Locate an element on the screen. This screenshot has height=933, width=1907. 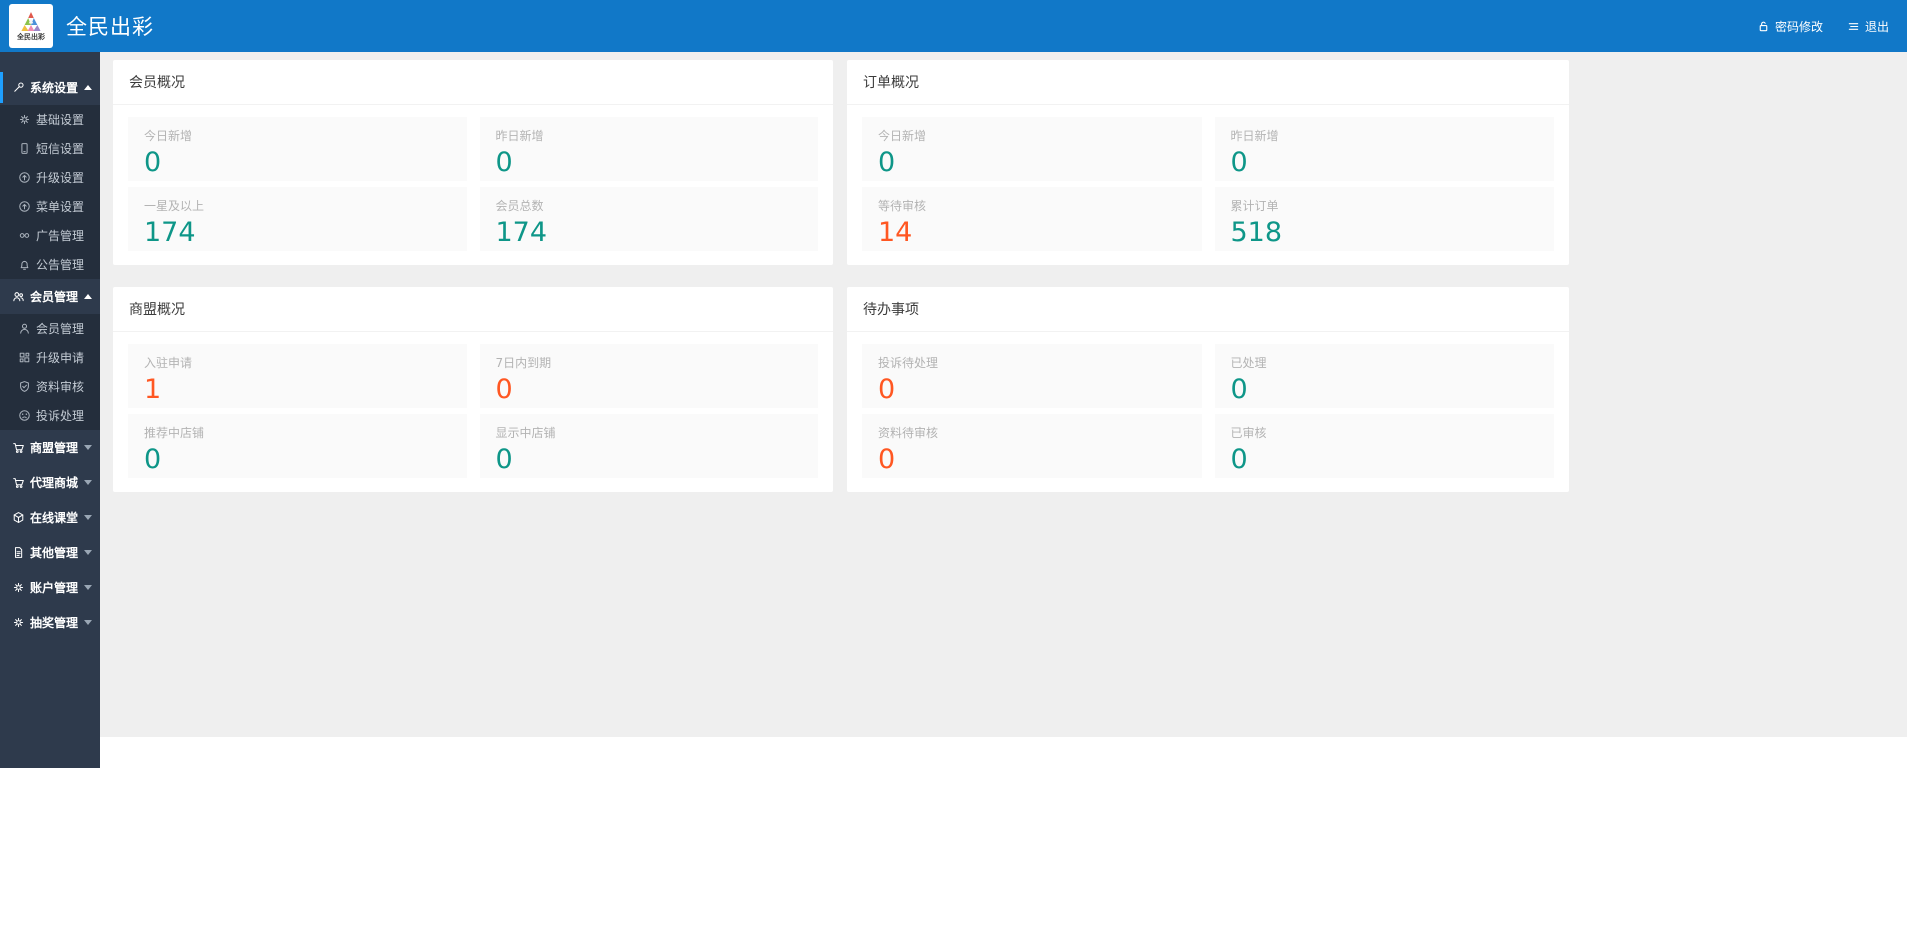
menu-label: 菜单设置 is located at coordinates (60, 207).